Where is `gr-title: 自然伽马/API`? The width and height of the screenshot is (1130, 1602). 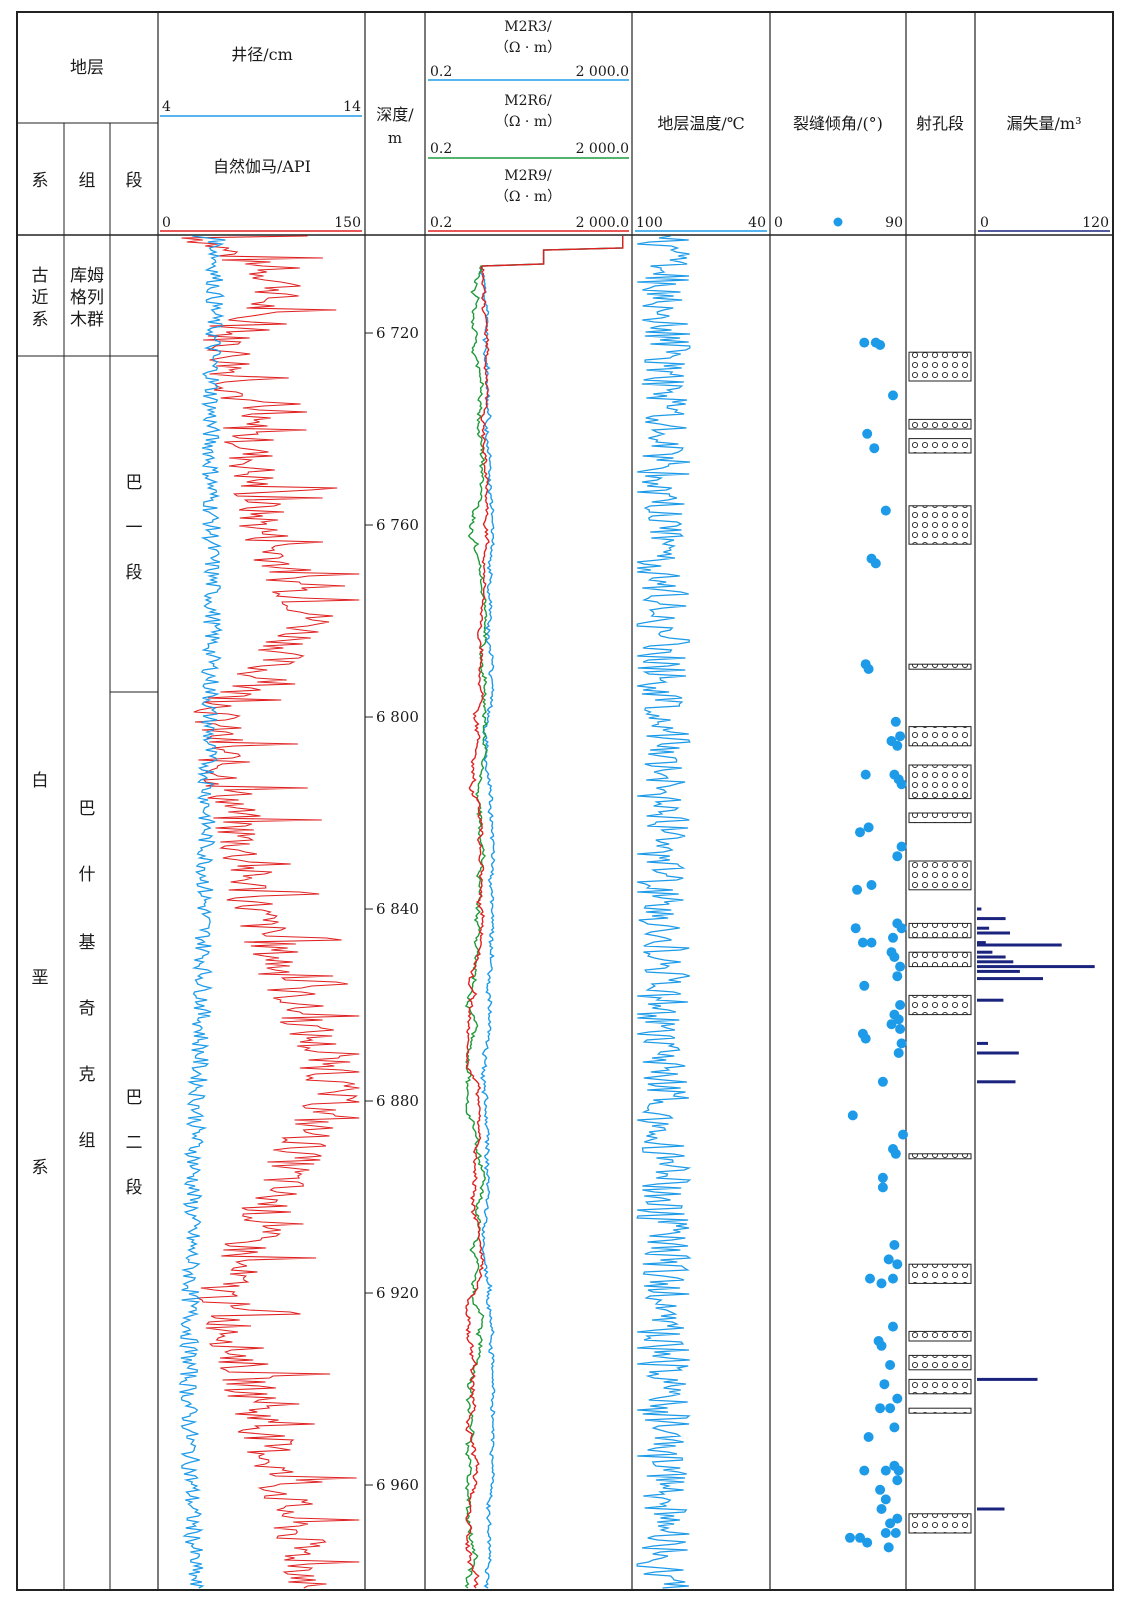 gr-title: 自然伽马/API is located at coordinates (262, 166).